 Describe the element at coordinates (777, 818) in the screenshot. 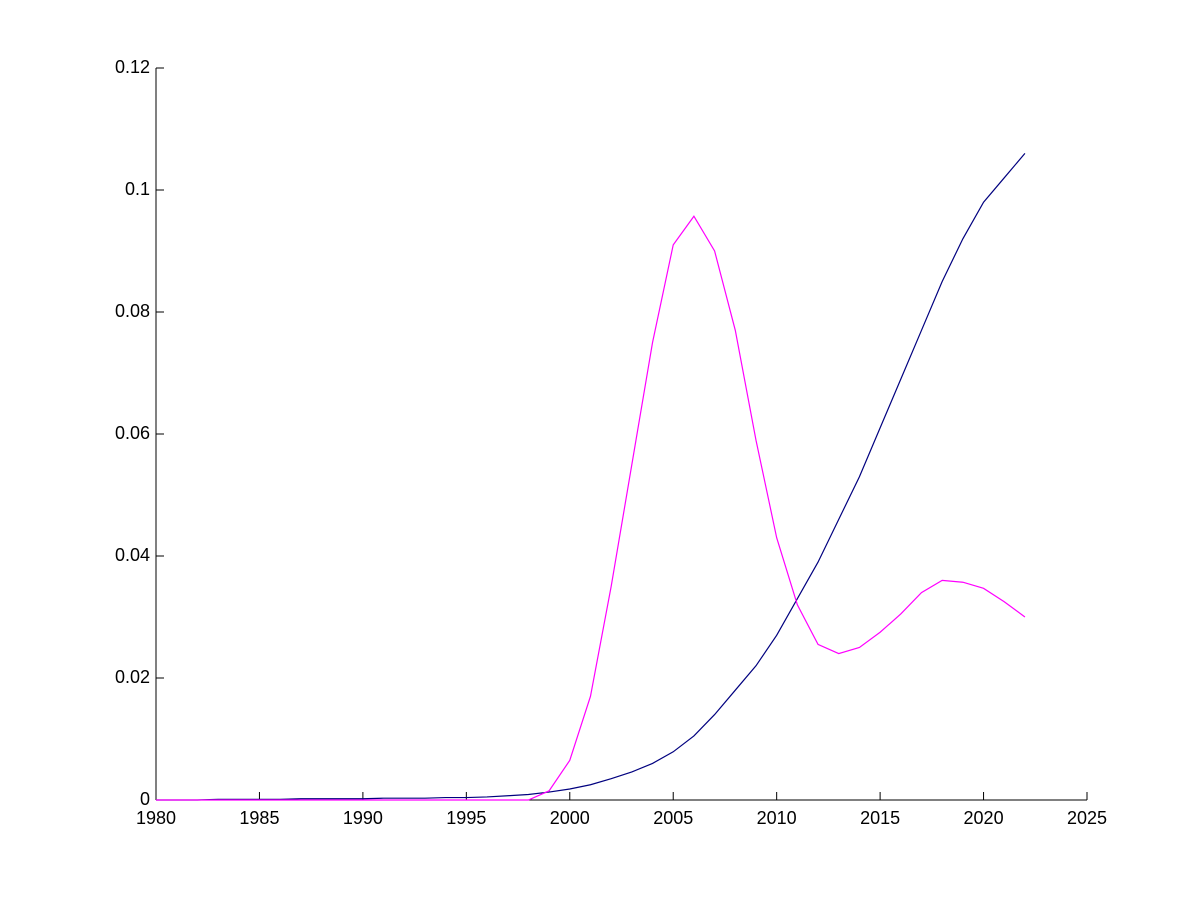

I see `x-tick-label: 2010` at that location.